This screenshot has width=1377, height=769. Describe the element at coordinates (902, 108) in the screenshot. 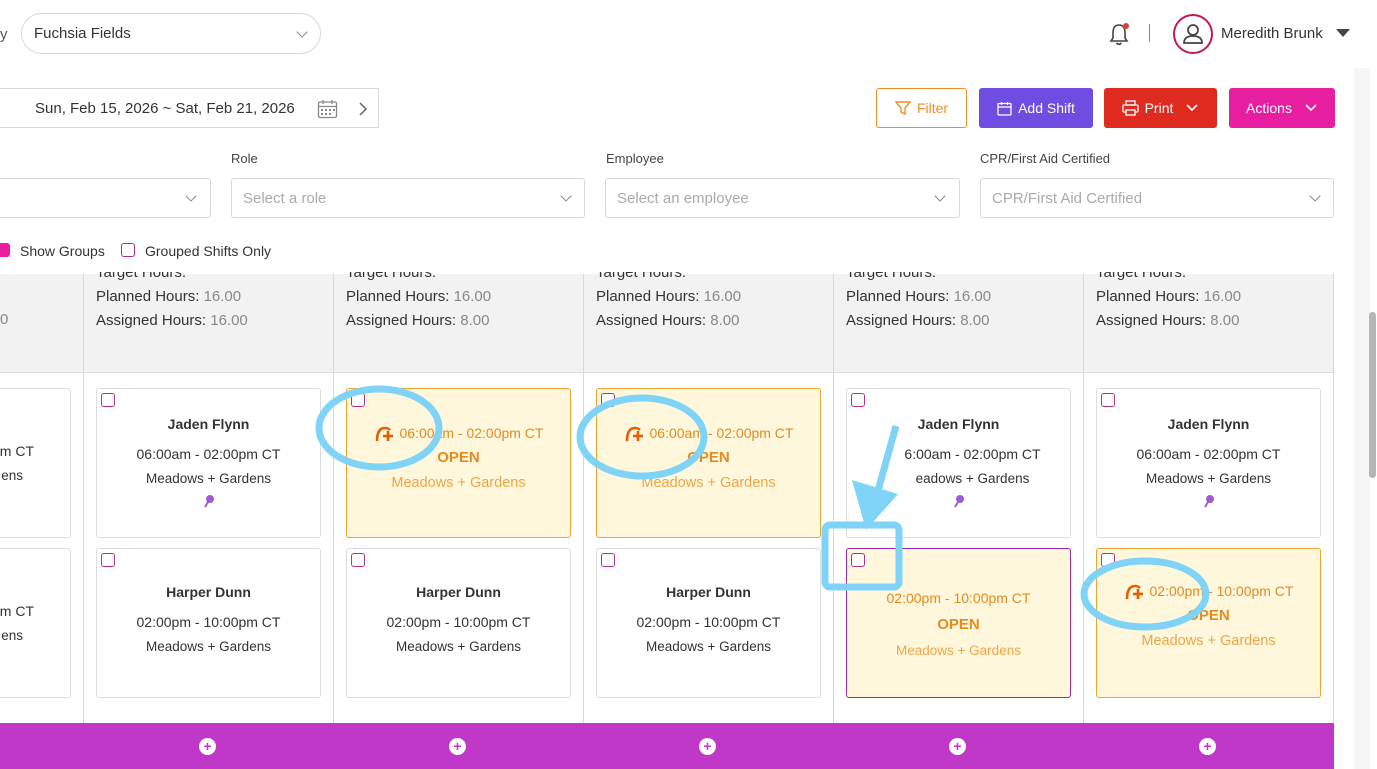

I see `filter-icon` at that location.